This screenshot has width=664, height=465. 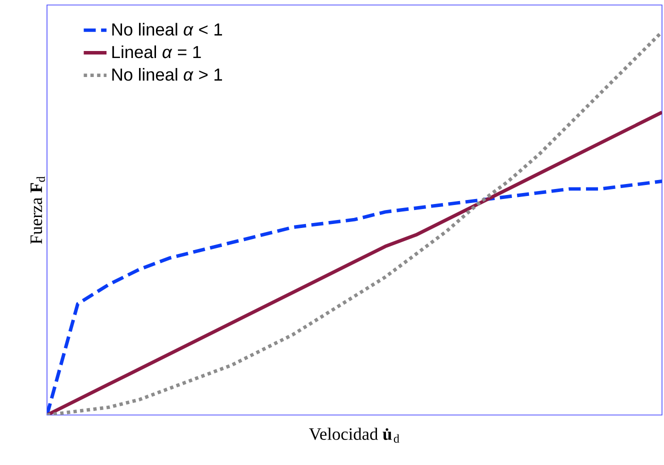 What do you see at coordinates (354, 435) in the screenshot?
I see `x-axis-title: Velocidad u̇$_{d}$` at bounding box center [354, 435].